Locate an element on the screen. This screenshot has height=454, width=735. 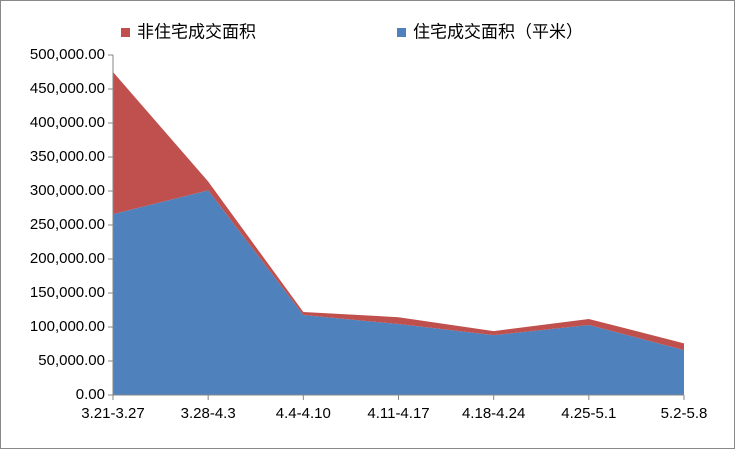
y-tick-label: 0.00 is located at coordinates (90, 394).